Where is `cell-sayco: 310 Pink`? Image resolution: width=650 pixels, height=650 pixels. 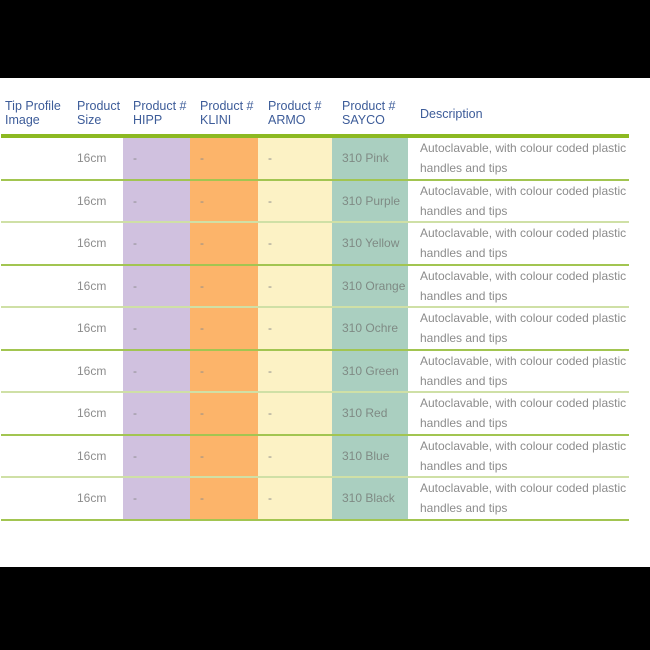
cell-sayco: 310 Pink is located at coordinates (370, 158).